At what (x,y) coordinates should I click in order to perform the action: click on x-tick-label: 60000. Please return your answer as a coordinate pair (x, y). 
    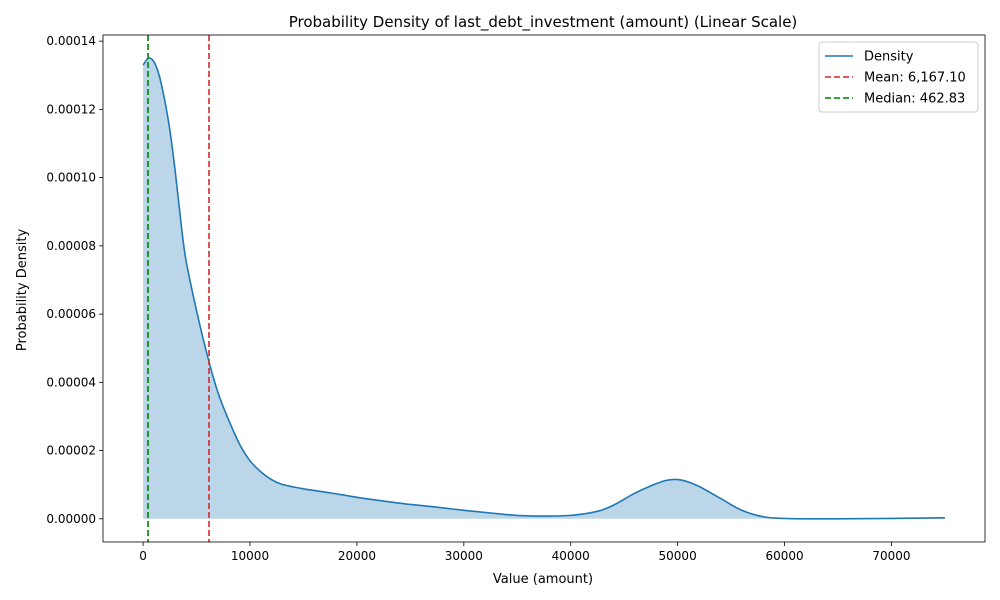
    Looking at the image, I should click on (784, 556).